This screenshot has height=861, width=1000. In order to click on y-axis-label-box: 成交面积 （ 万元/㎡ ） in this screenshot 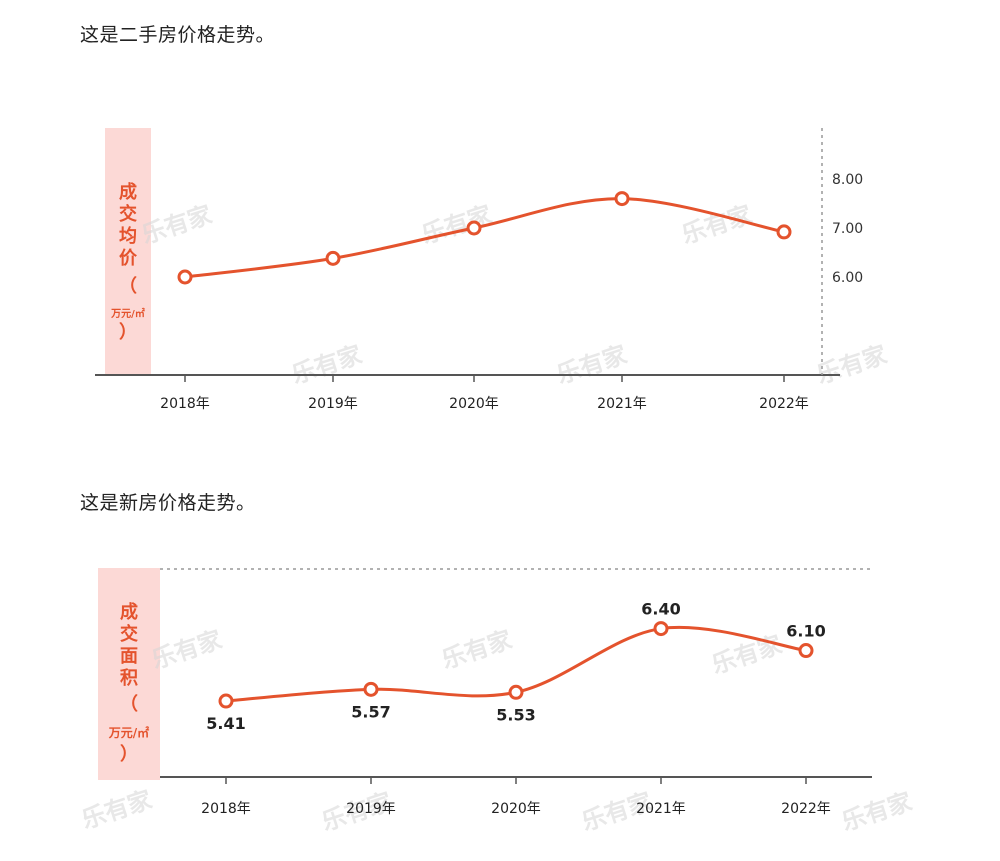, I will do `click(129, 674)`.